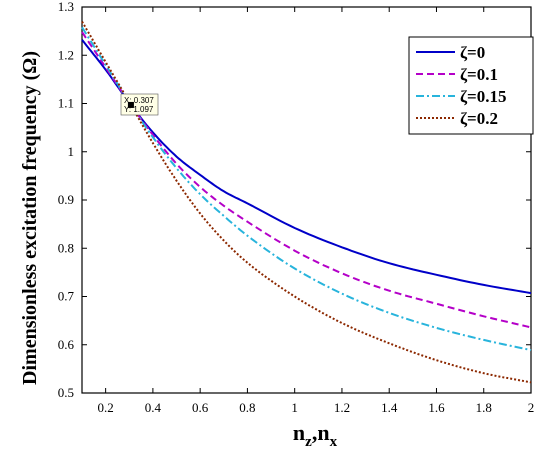 This screenshot has width=550, height=462. I want to click on x-tick-label: 2, so click(531, 407).